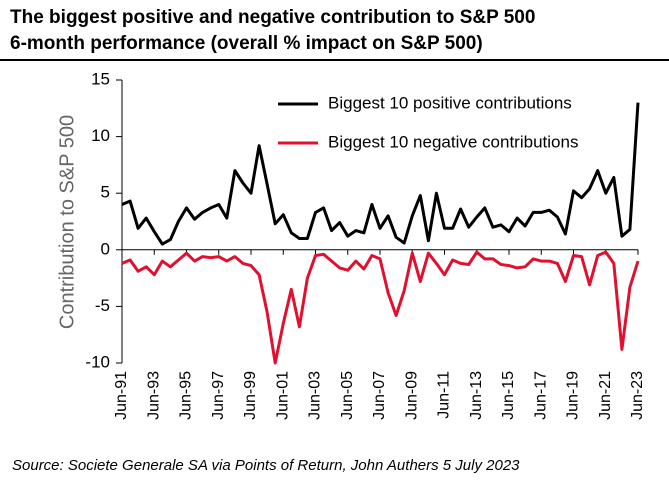 This screenshot has width=669, height=482. Describe the element at coordinates (444, 395) in the screenshot. I see `x-tick-label: Jun-11` at that location.